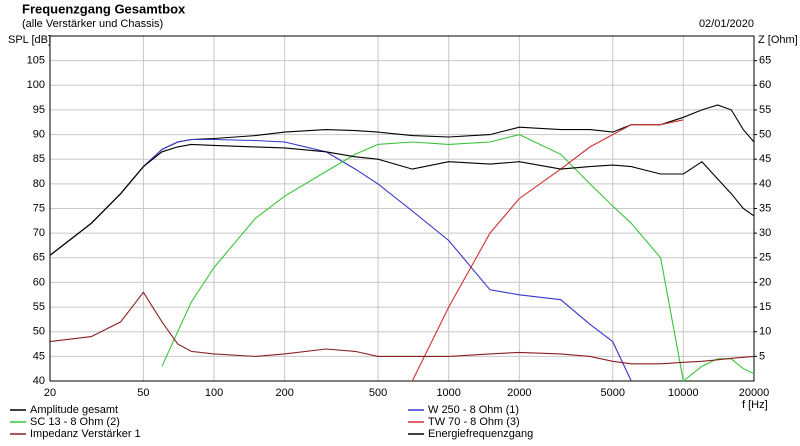  What do you see at coordinates (39, 184) in the screenshot?
I see `y-tick-label: 80` at bounding box center [39, 184].